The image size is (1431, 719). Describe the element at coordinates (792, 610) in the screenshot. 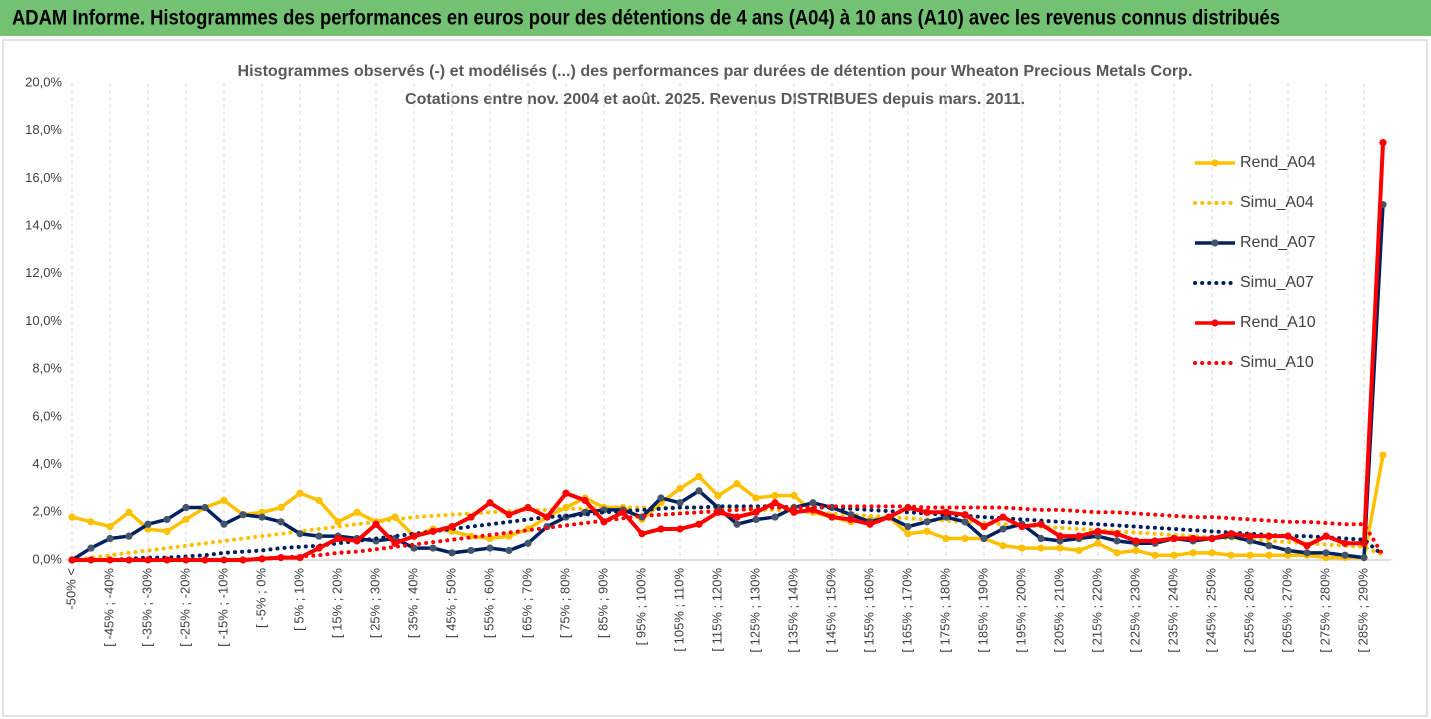

I see `x-tick-label: [ 135% ; 140%` at that location.